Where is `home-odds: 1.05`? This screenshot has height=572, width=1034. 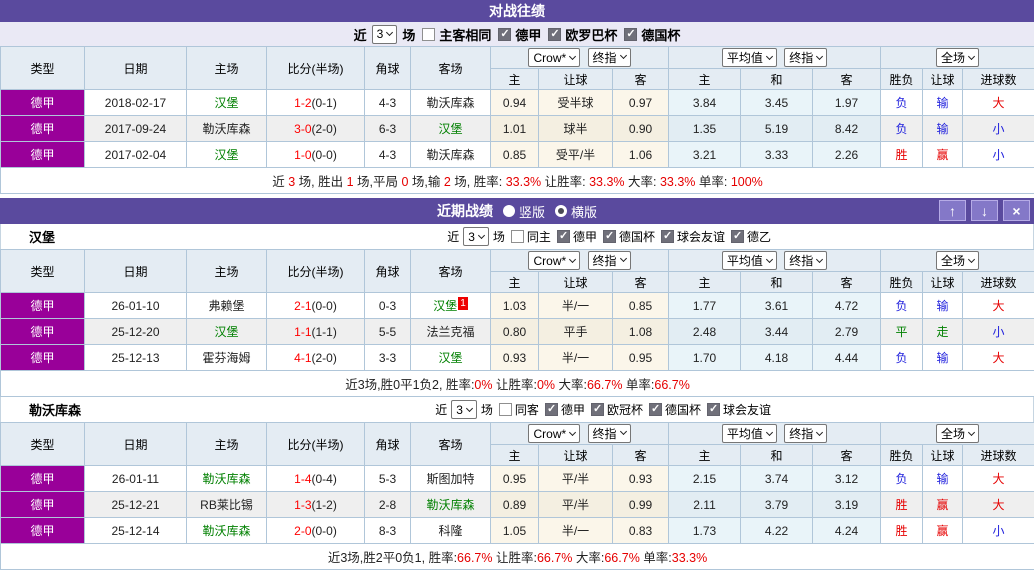 home-odds: 1.05 is located at coordinates (514, 530).